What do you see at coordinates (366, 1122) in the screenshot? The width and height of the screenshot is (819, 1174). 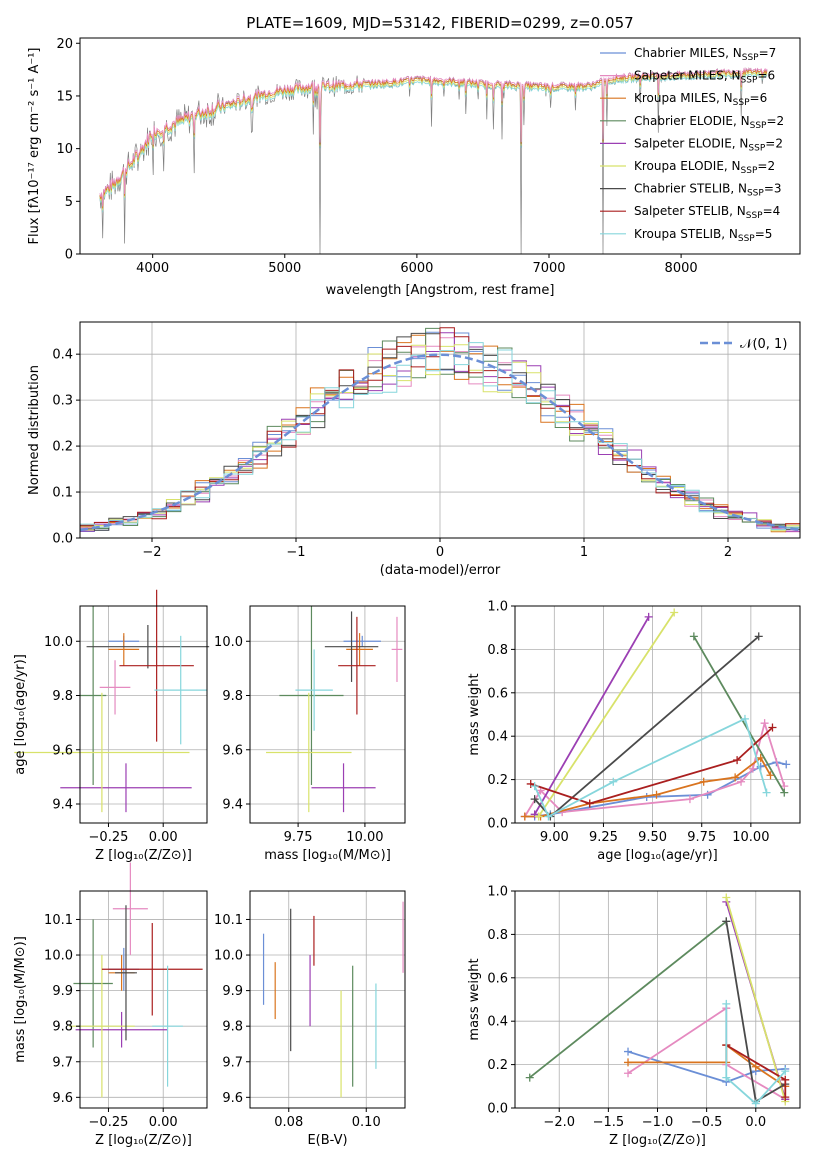 I see `x-tick-label: 0.10` at bounding box center [366, 1122].